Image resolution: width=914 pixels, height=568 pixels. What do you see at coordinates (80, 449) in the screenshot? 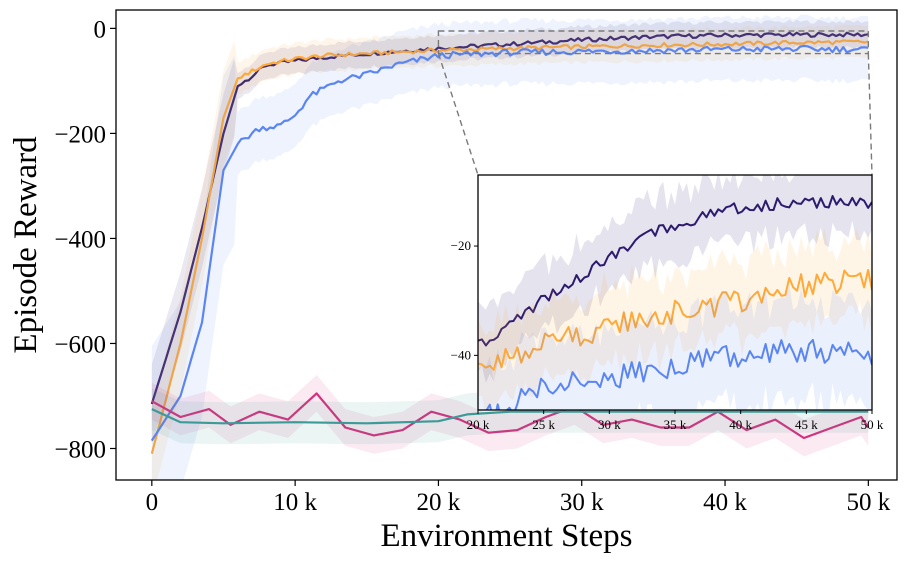
I see `y-tick-label: −800` at bounding box center [80, 449].